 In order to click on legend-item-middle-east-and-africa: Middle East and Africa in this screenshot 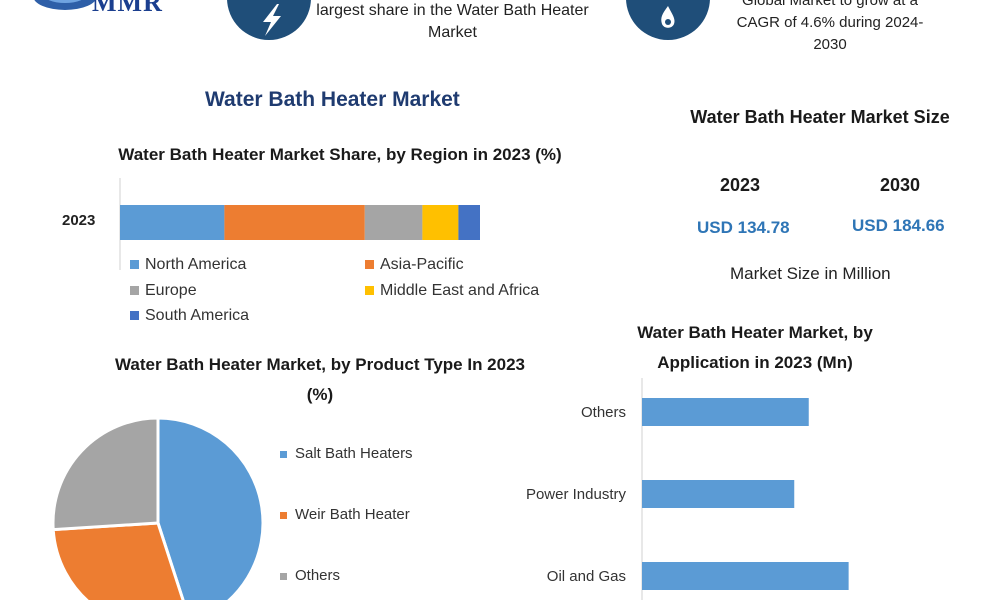, I will do `click(452, 291)`.